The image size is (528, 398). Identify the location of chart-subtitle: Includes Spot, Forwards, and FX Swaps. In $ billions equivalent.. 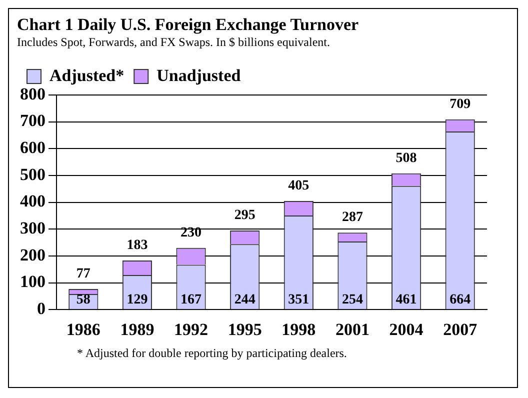
(174, 42).